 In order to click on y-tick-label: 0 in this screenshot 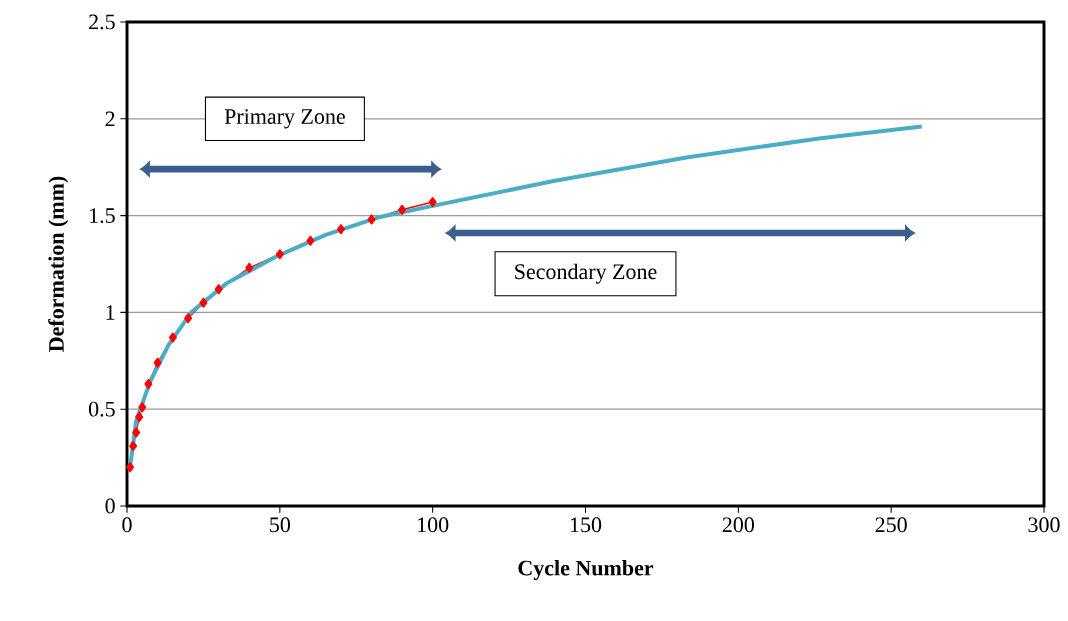, I will do `click(110, 506)`.